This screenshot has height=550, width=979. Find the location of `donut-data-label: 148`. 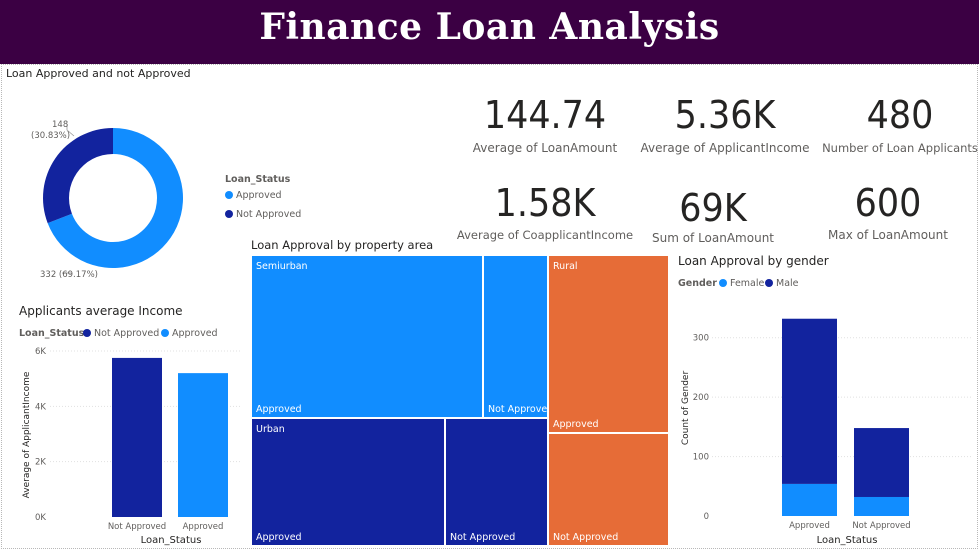

donut-data-label: 148 is located at coordinates (60, 125).